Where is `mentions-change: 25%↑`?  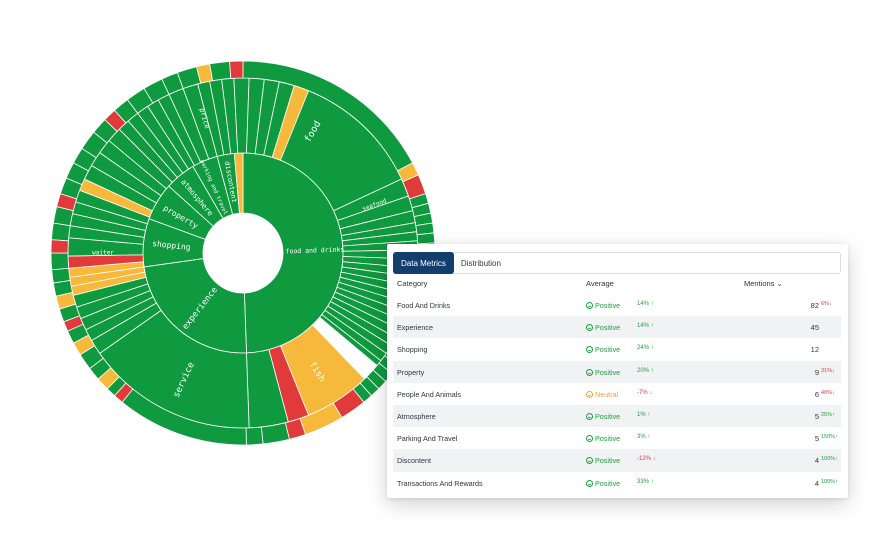 mentions-change: 25%↑ is located at coordinates (828, 415).